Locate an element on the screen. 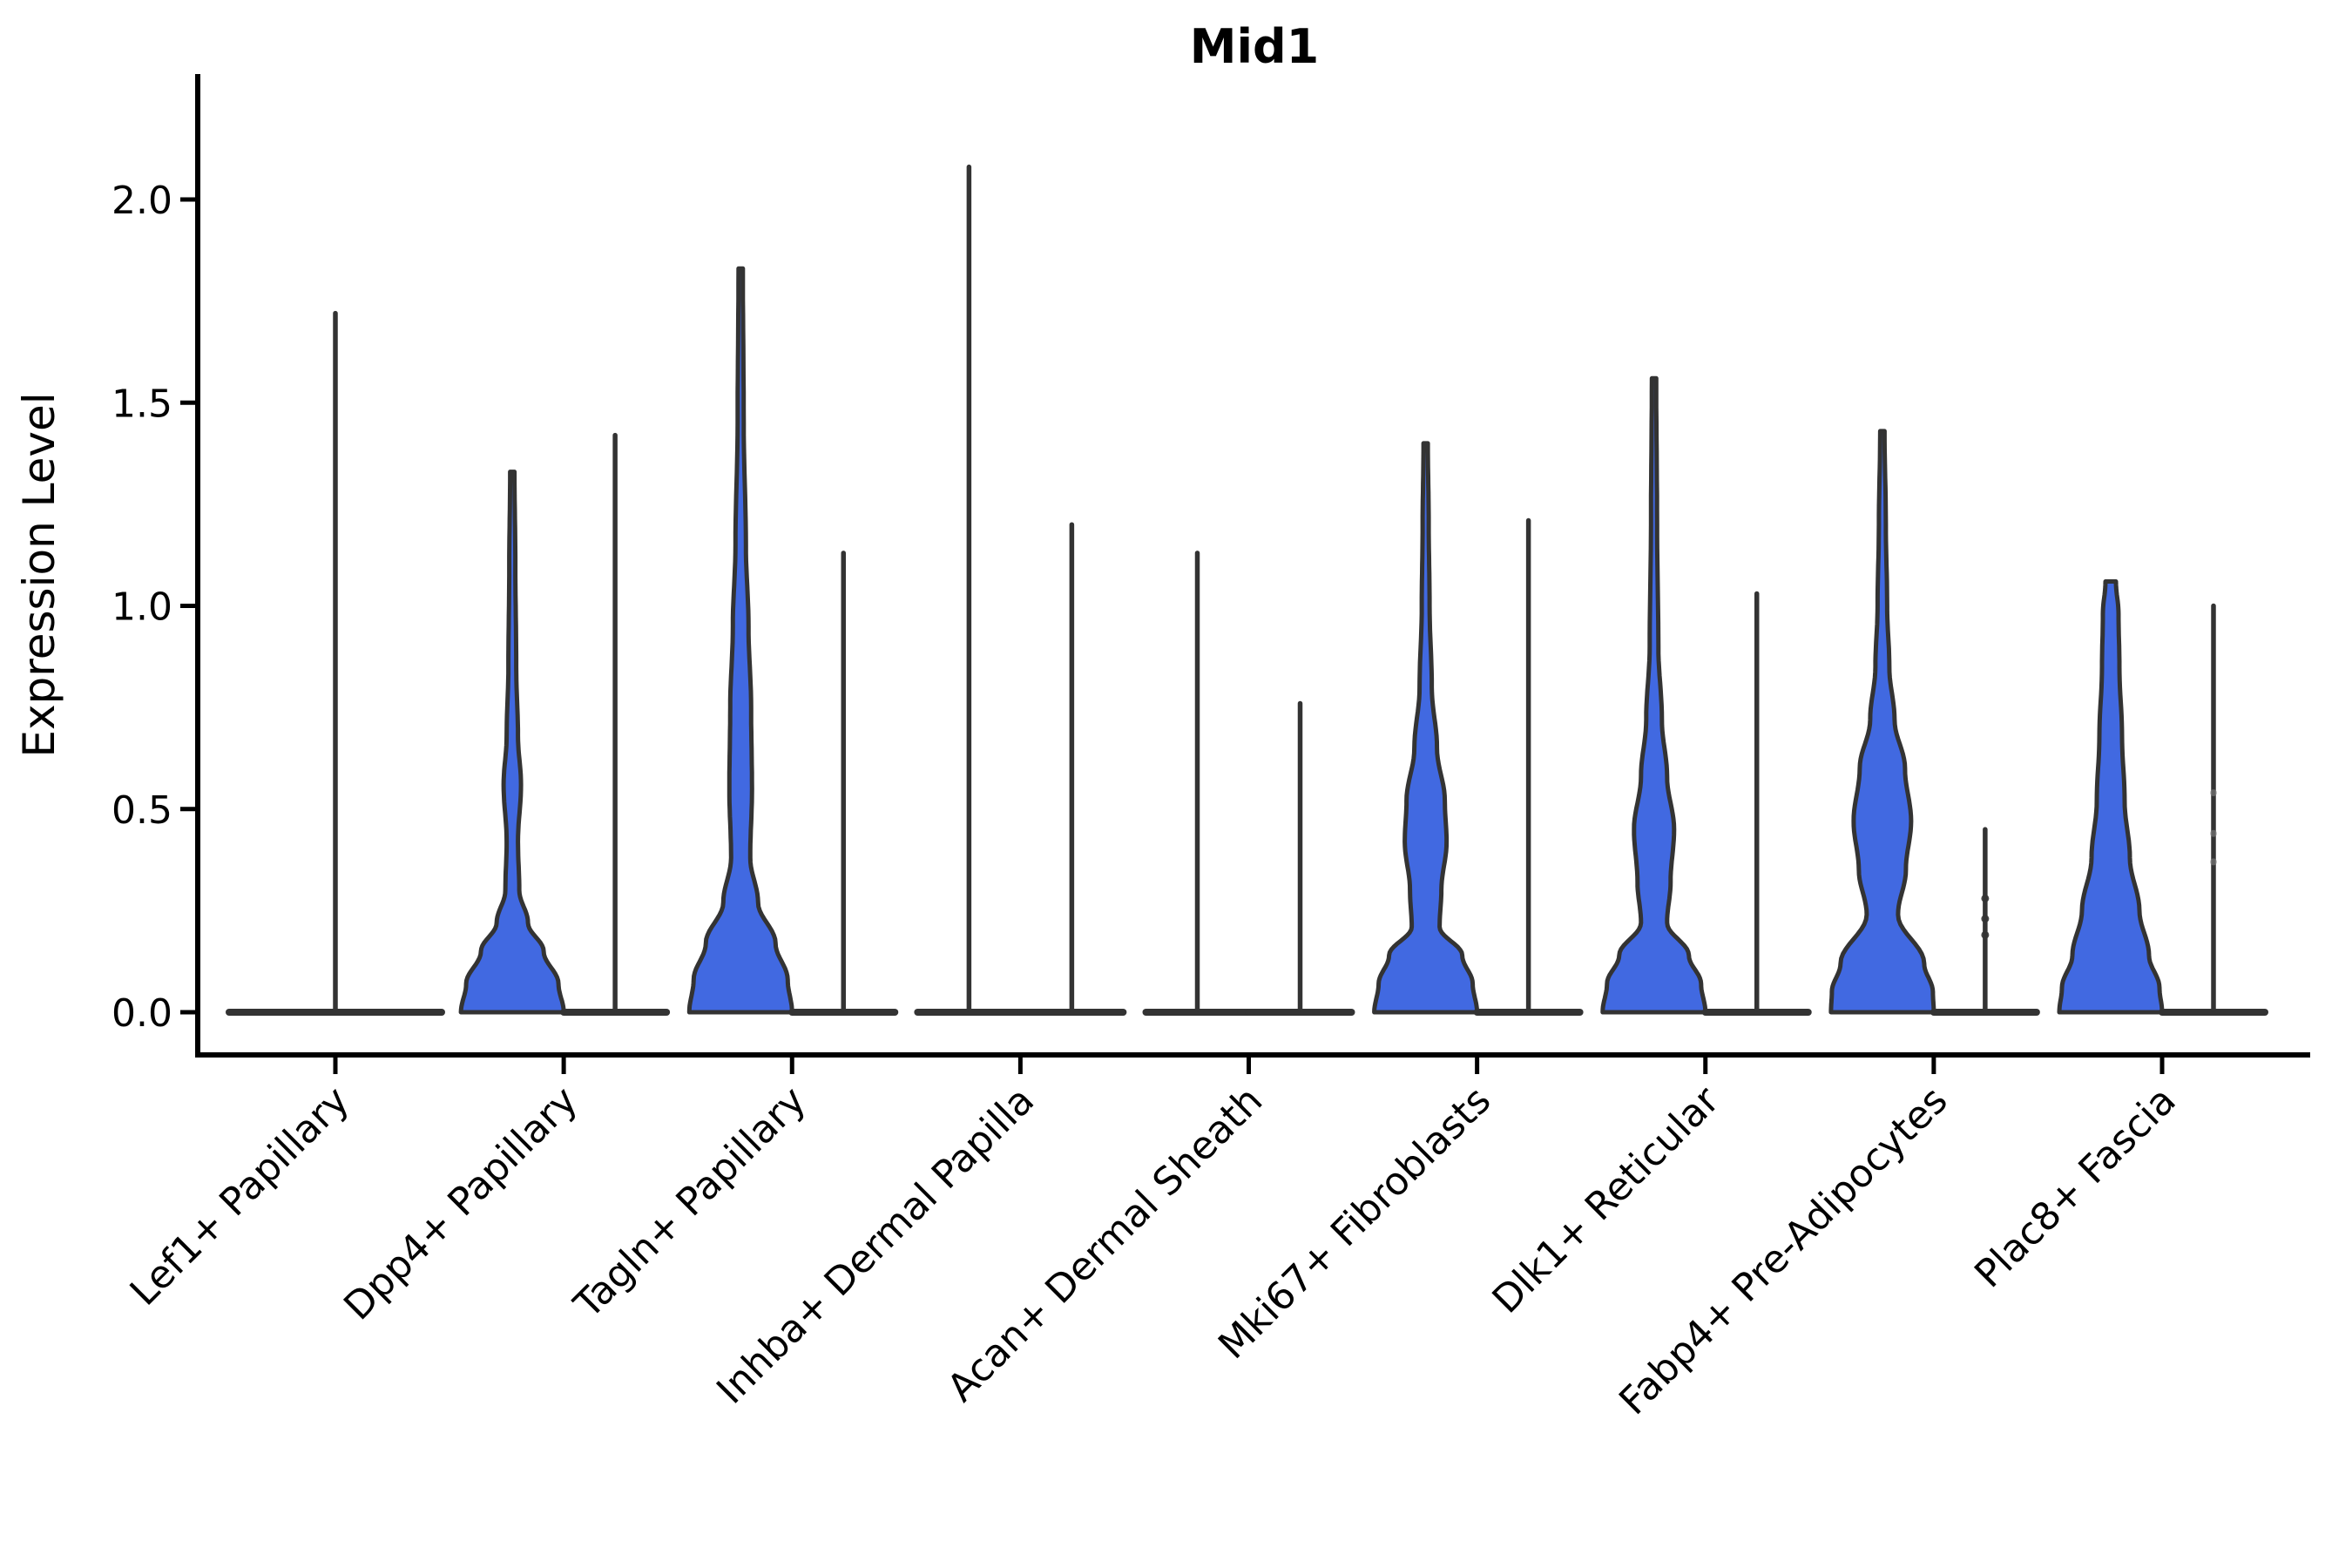 This screenshot has width=2352, height=1568. y-tick-label: 1.5 is located at coordinates (142, 404).